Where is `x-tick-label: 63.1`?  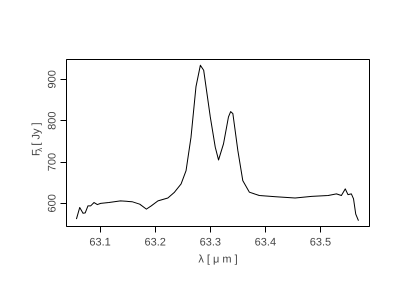 x-tick-label: 63.1 is located at coordinates (100, 242).